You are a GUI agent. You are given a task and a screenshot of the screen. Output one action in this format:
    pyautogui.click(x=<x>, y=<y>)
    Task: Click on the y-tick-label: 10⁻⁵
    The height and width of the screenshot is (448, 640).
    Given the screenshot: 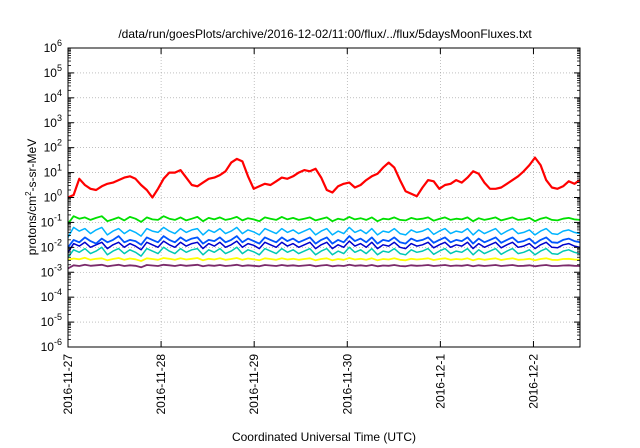 What is the action you would take?
    pyautogui.click(x=51, y=320)
    